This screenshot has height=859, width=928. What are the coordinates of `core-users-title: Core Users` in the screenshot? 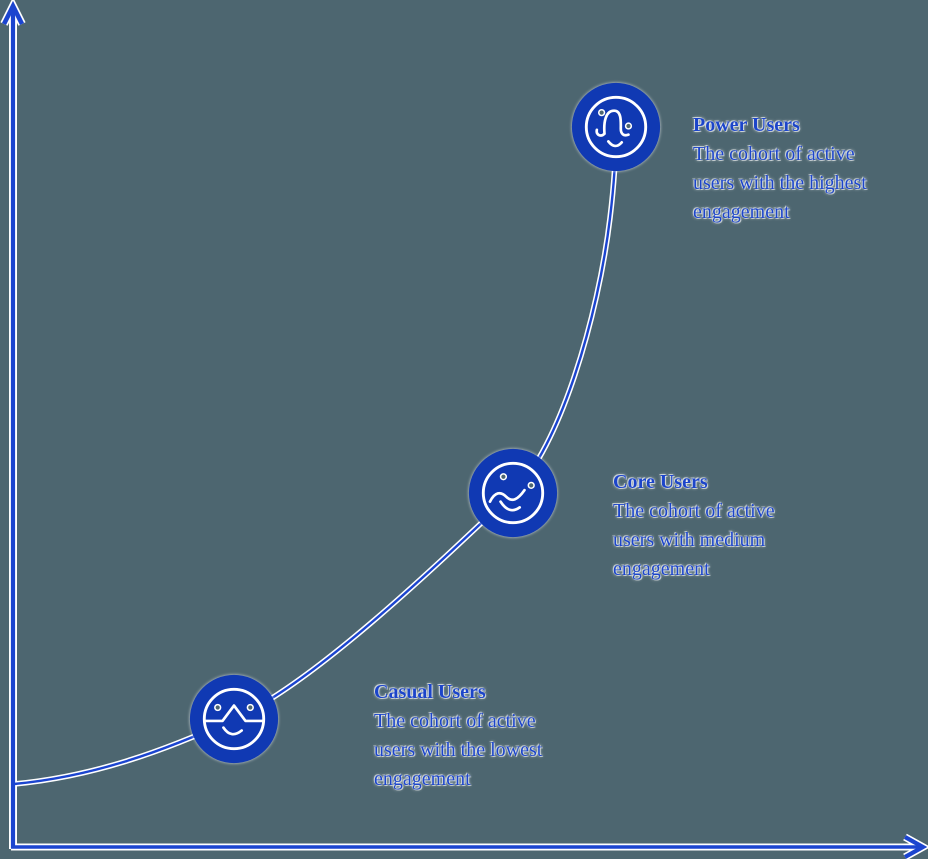 It's located at (660, 482).